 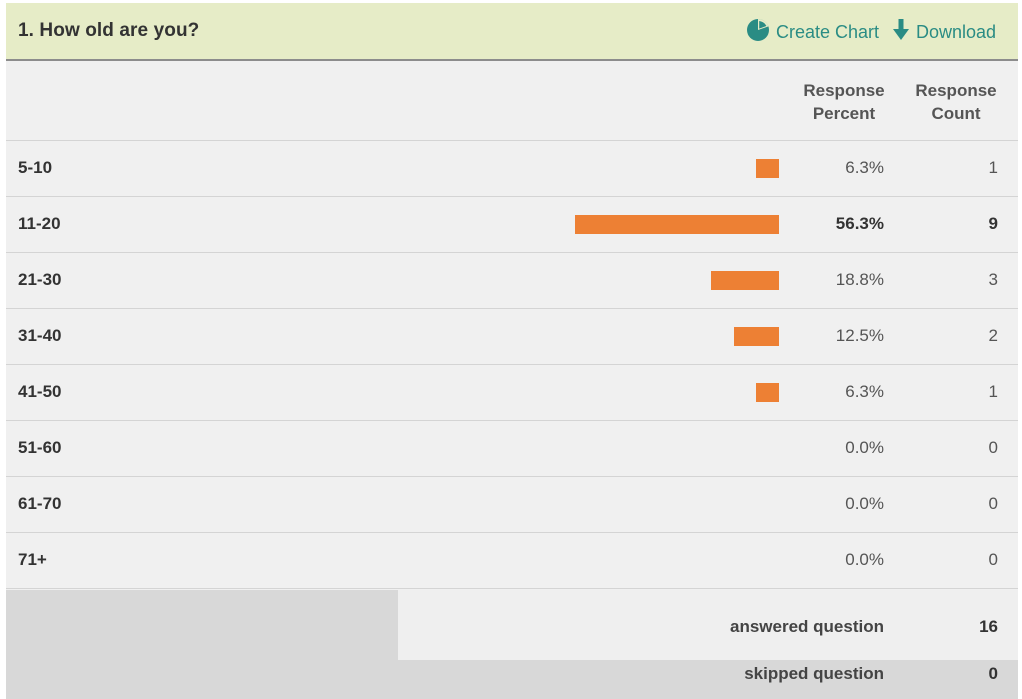 What do you see at coordinates (40, 391) in the screenshot?
I see `answer-option-label: 41-50` at bounding box center [40, 391].